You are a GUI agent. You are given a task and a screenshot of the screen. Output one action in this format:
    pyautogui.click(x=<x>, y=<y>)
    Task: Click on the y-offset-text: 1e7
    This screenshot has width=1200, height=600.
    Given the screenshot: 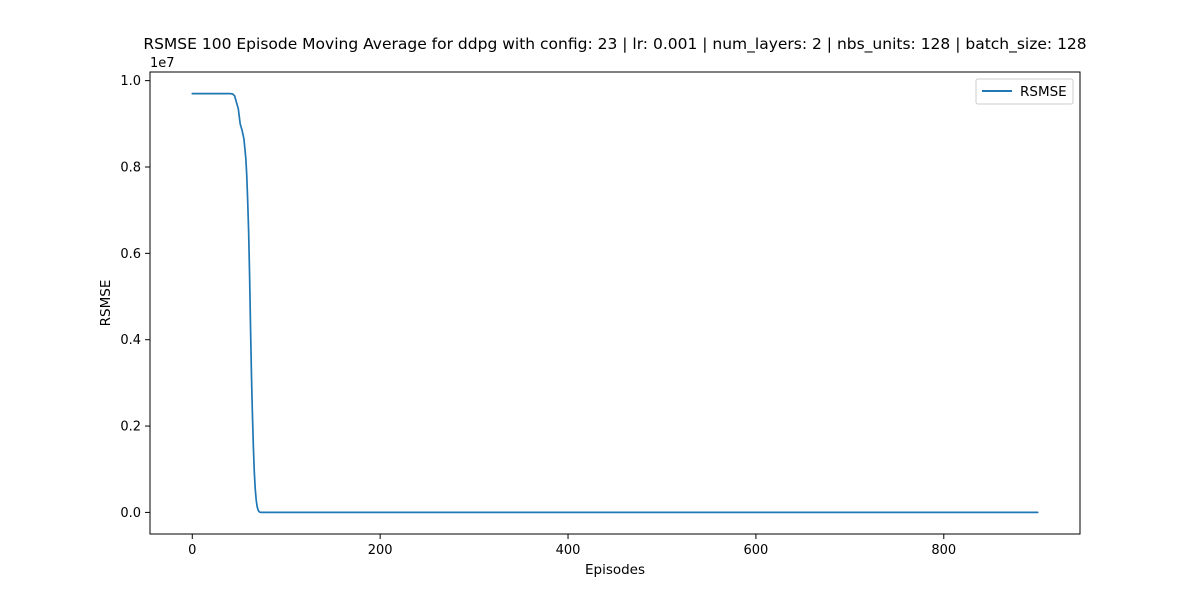 What is the action you would take?
    pyautogui.click(x=162, y=63)
    